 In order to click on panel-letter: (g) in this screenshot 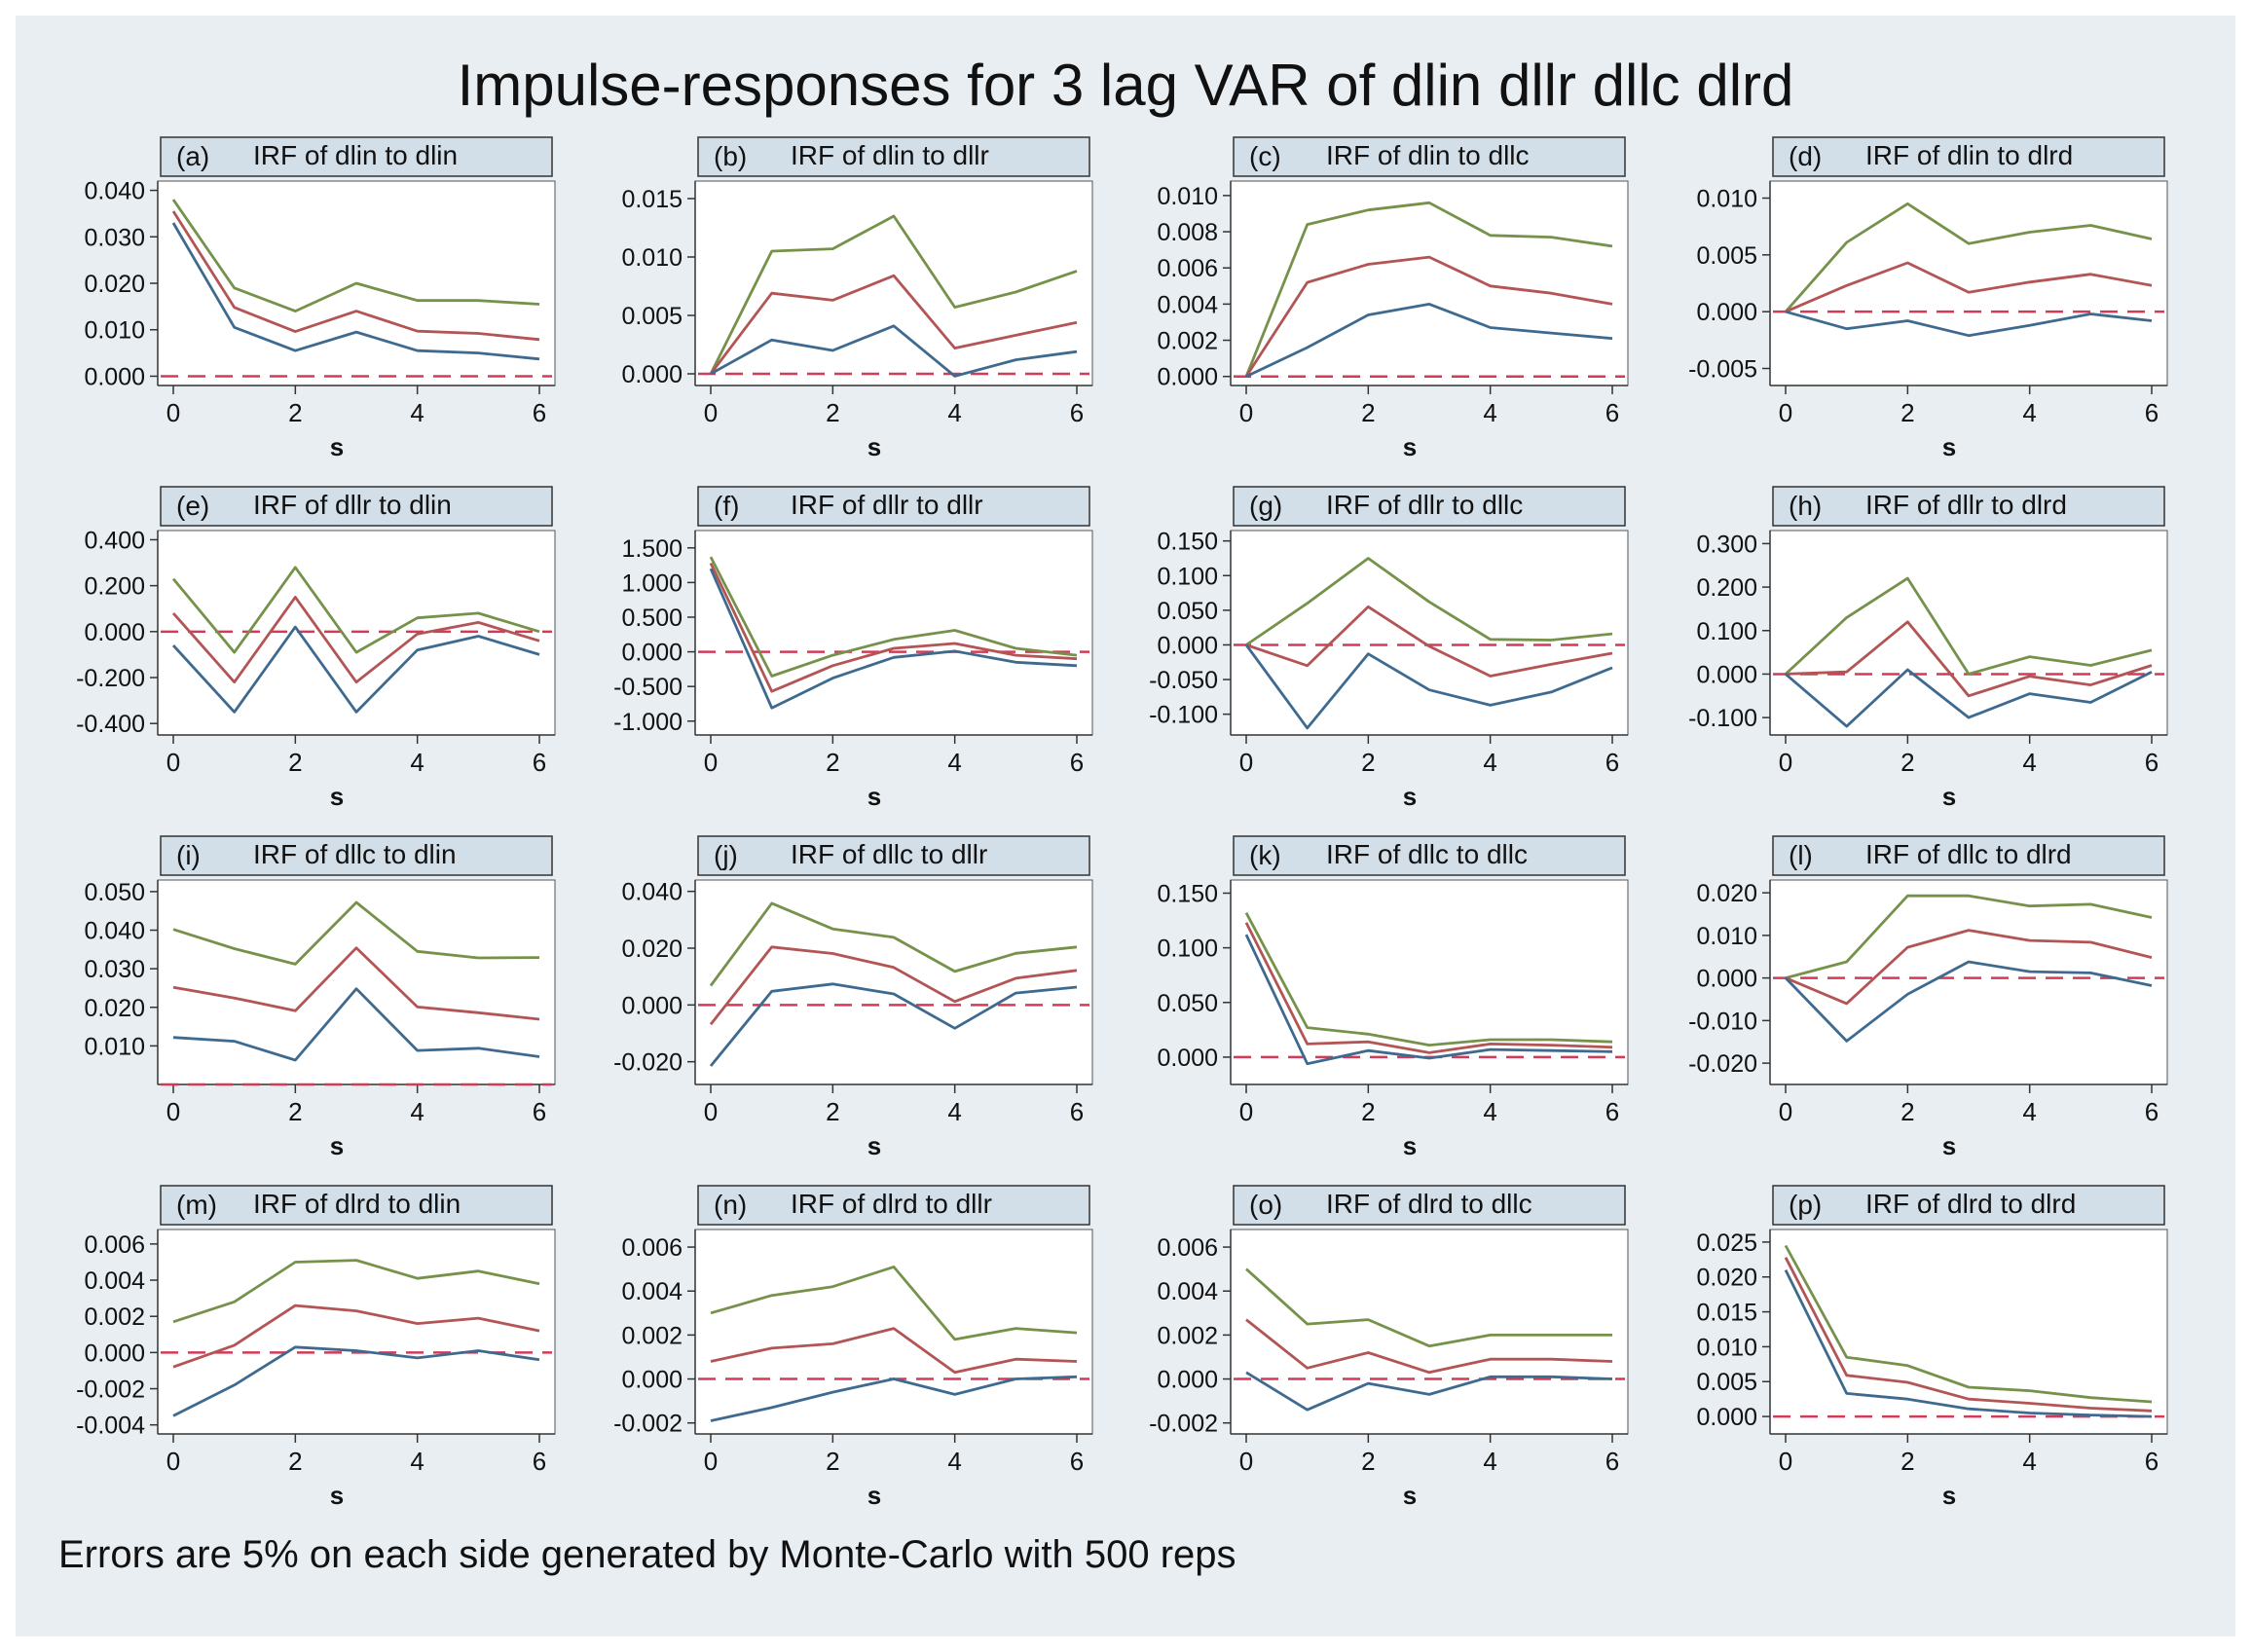, I will do `click(1265, 506)`.